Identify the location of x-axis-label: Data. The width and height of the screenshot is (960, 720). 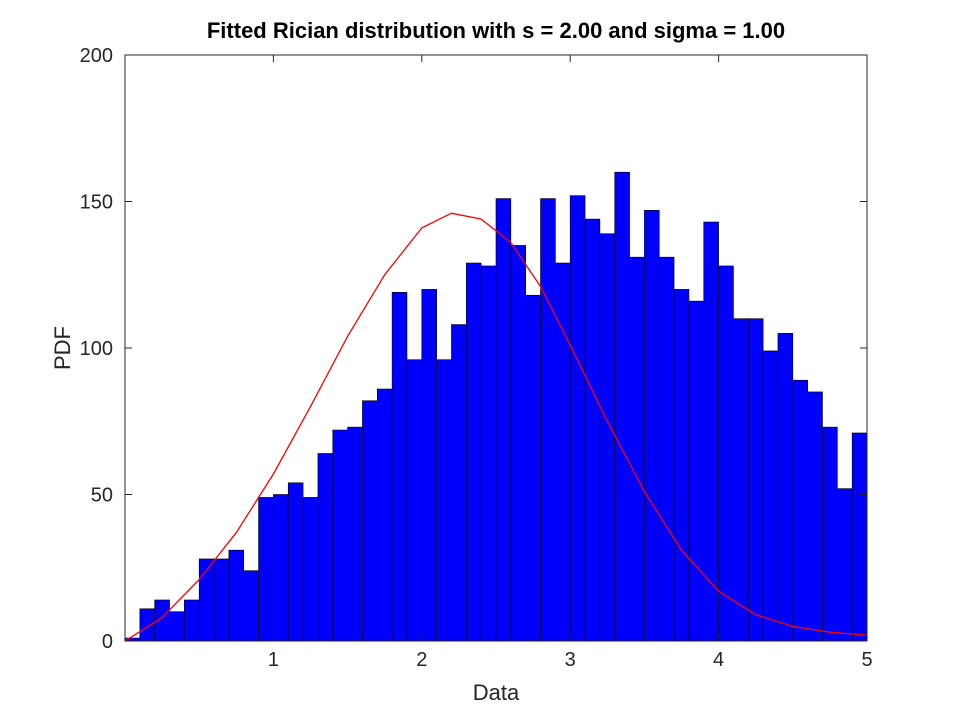
(496, 692).